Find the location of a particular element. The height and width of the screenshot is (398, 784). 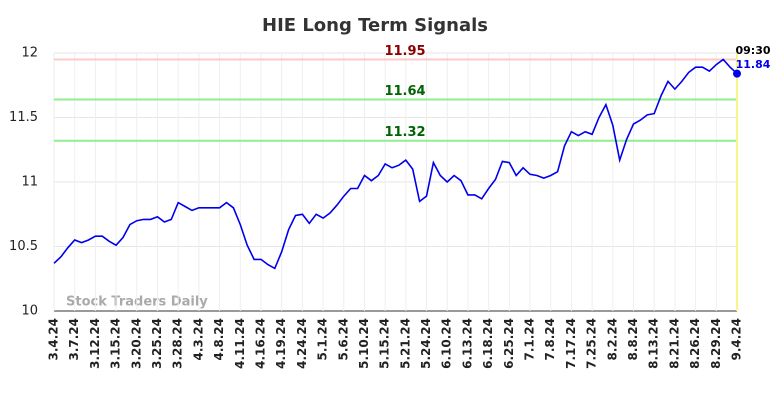

y-tick-label: 10 is located at coordinates (29, 311).